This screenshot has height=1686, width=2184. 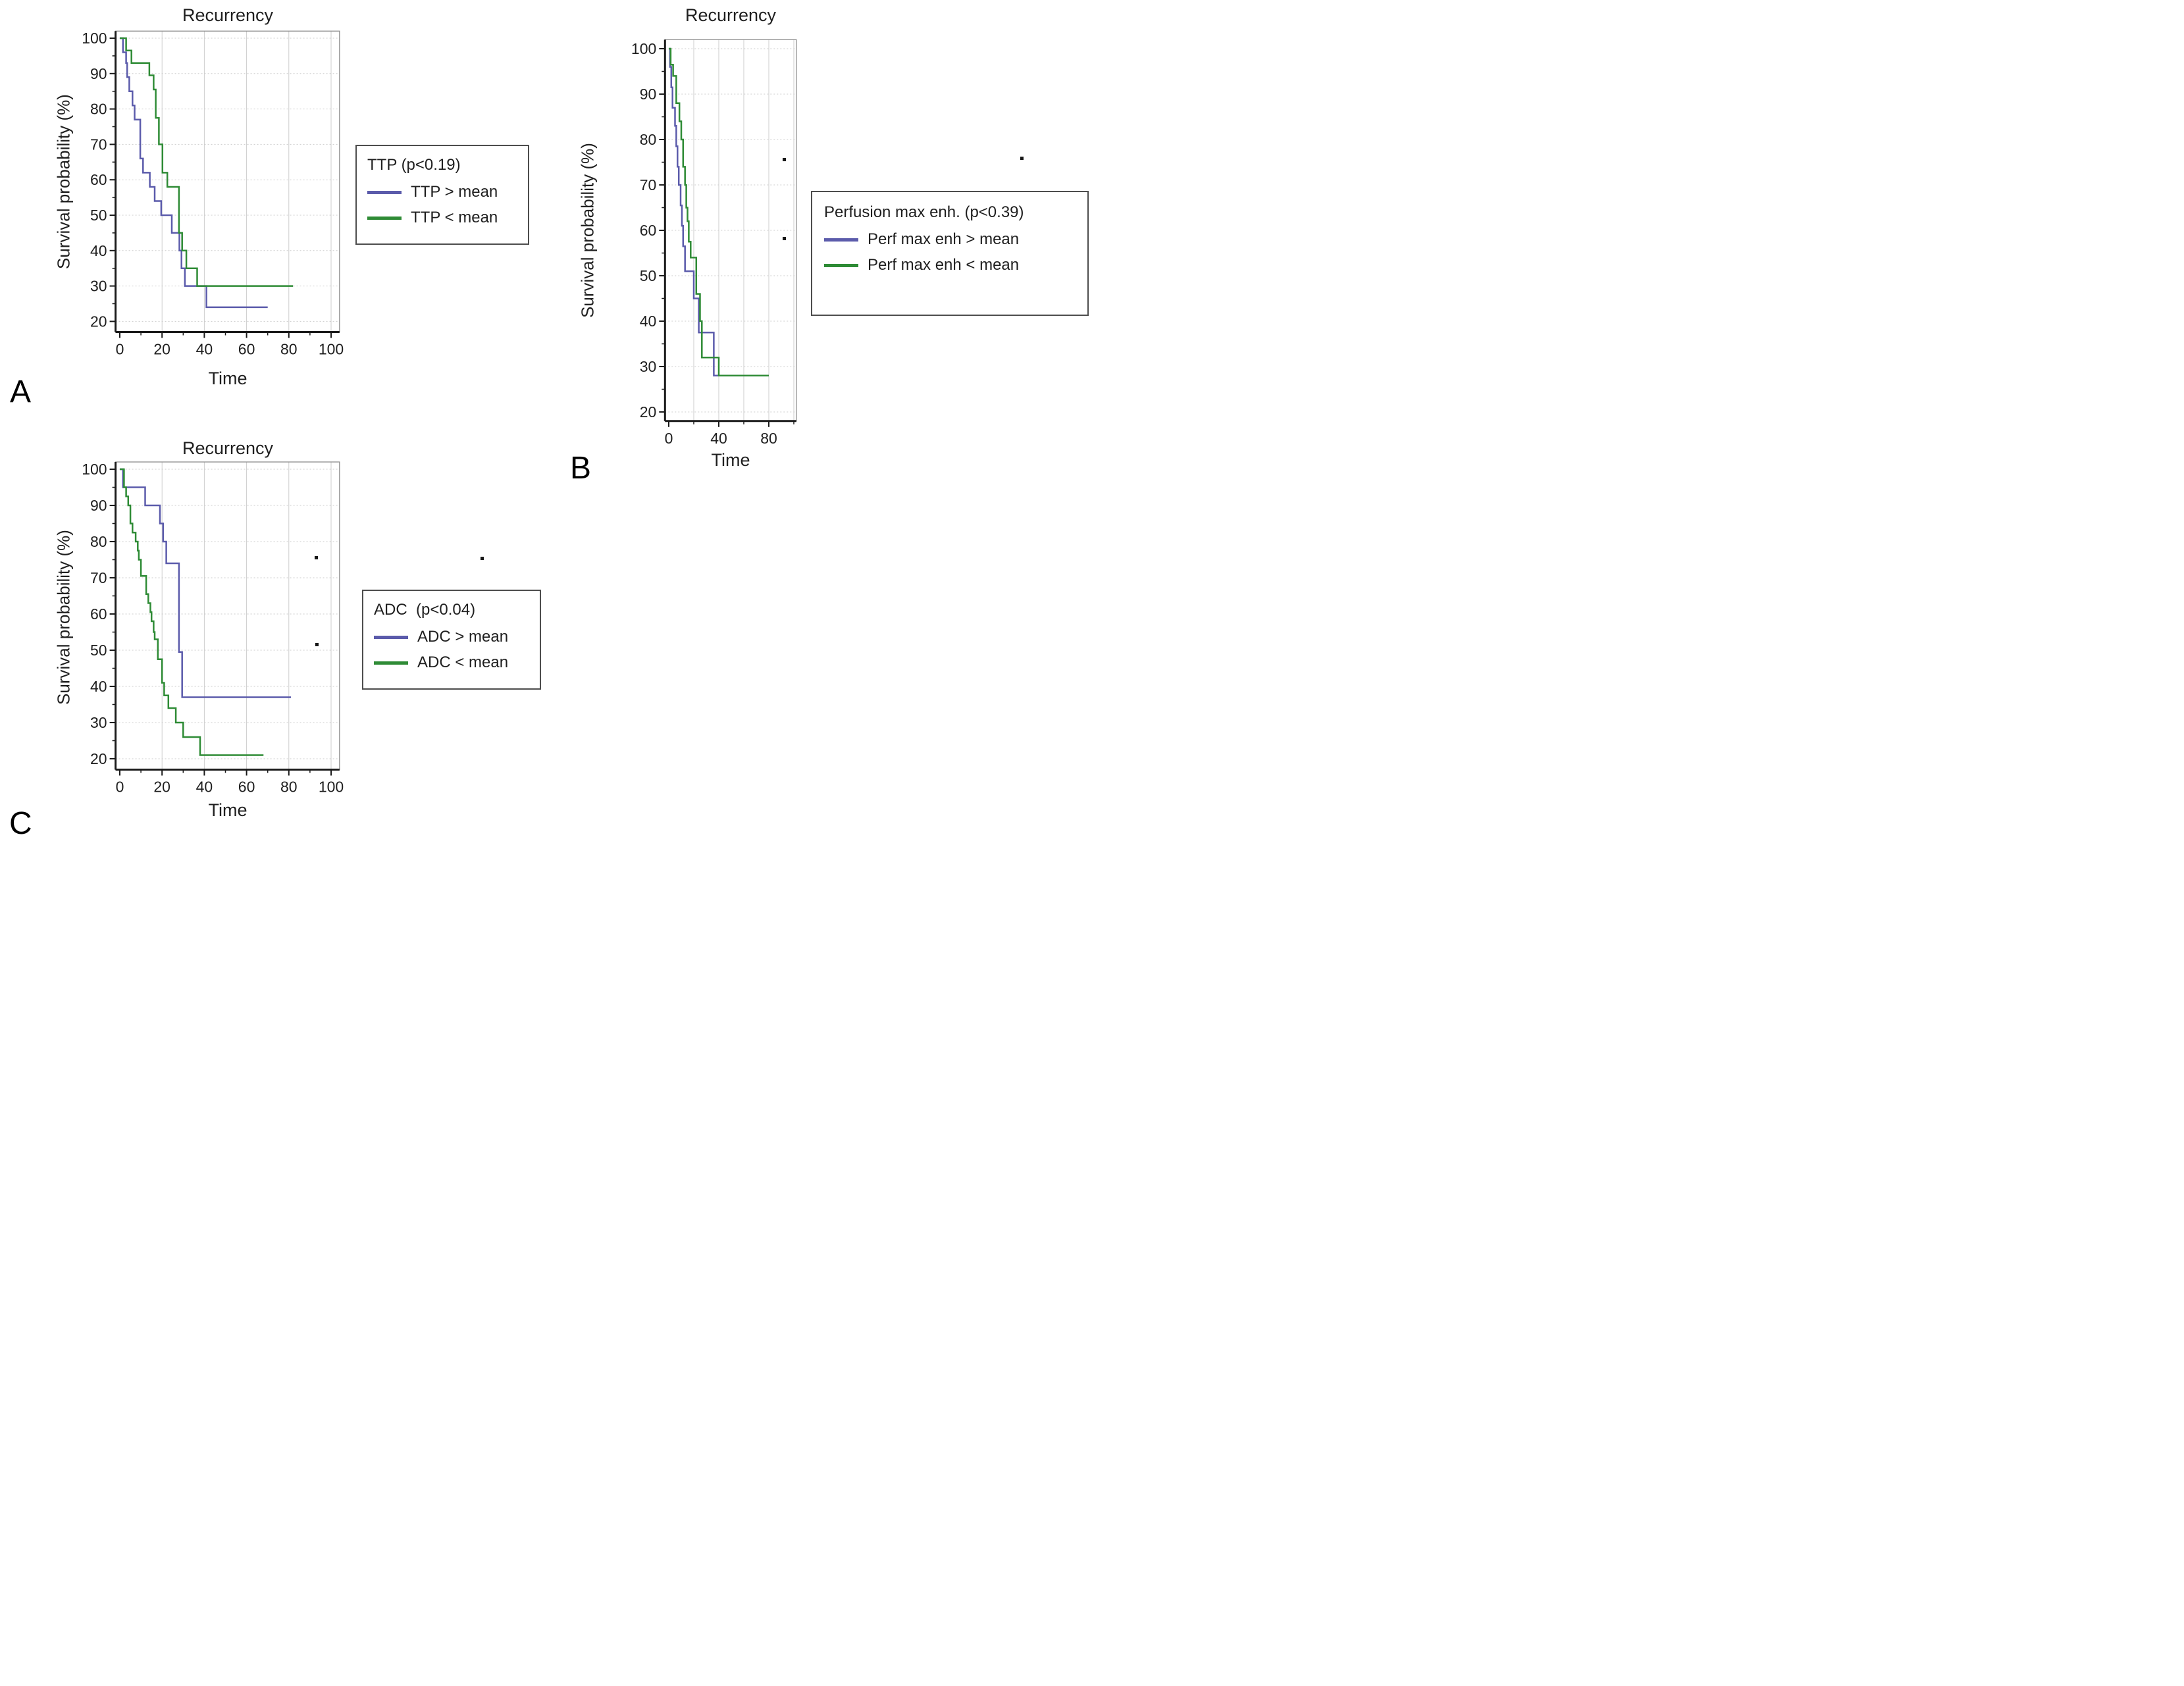 I want to click on panel-c-legend: ADC (p<0.04) ADC > mean ADC < mean, so click(x=451, y=640).